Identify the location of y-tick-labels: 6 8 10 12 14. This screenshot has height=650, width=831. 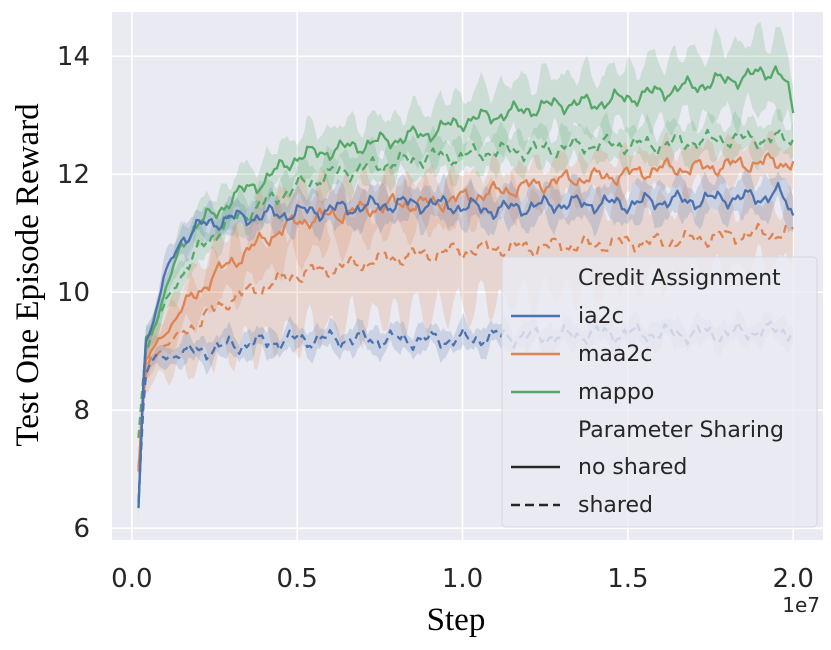
(73, 293).